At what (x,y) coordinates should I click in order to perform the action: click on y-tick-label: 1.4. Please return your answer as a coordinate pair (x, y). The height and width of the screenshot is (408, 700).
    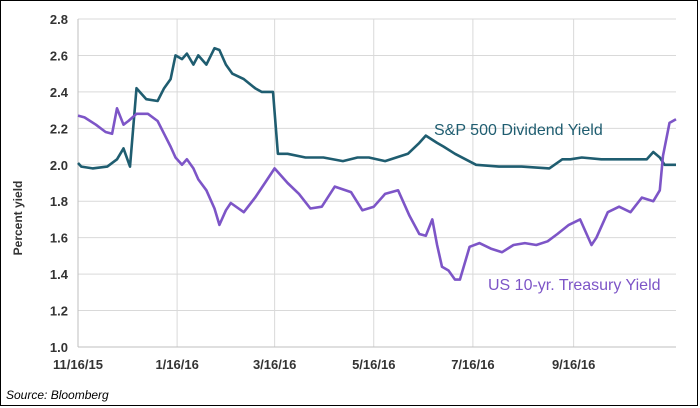
    Looking at the image, I should click on (59, 274).